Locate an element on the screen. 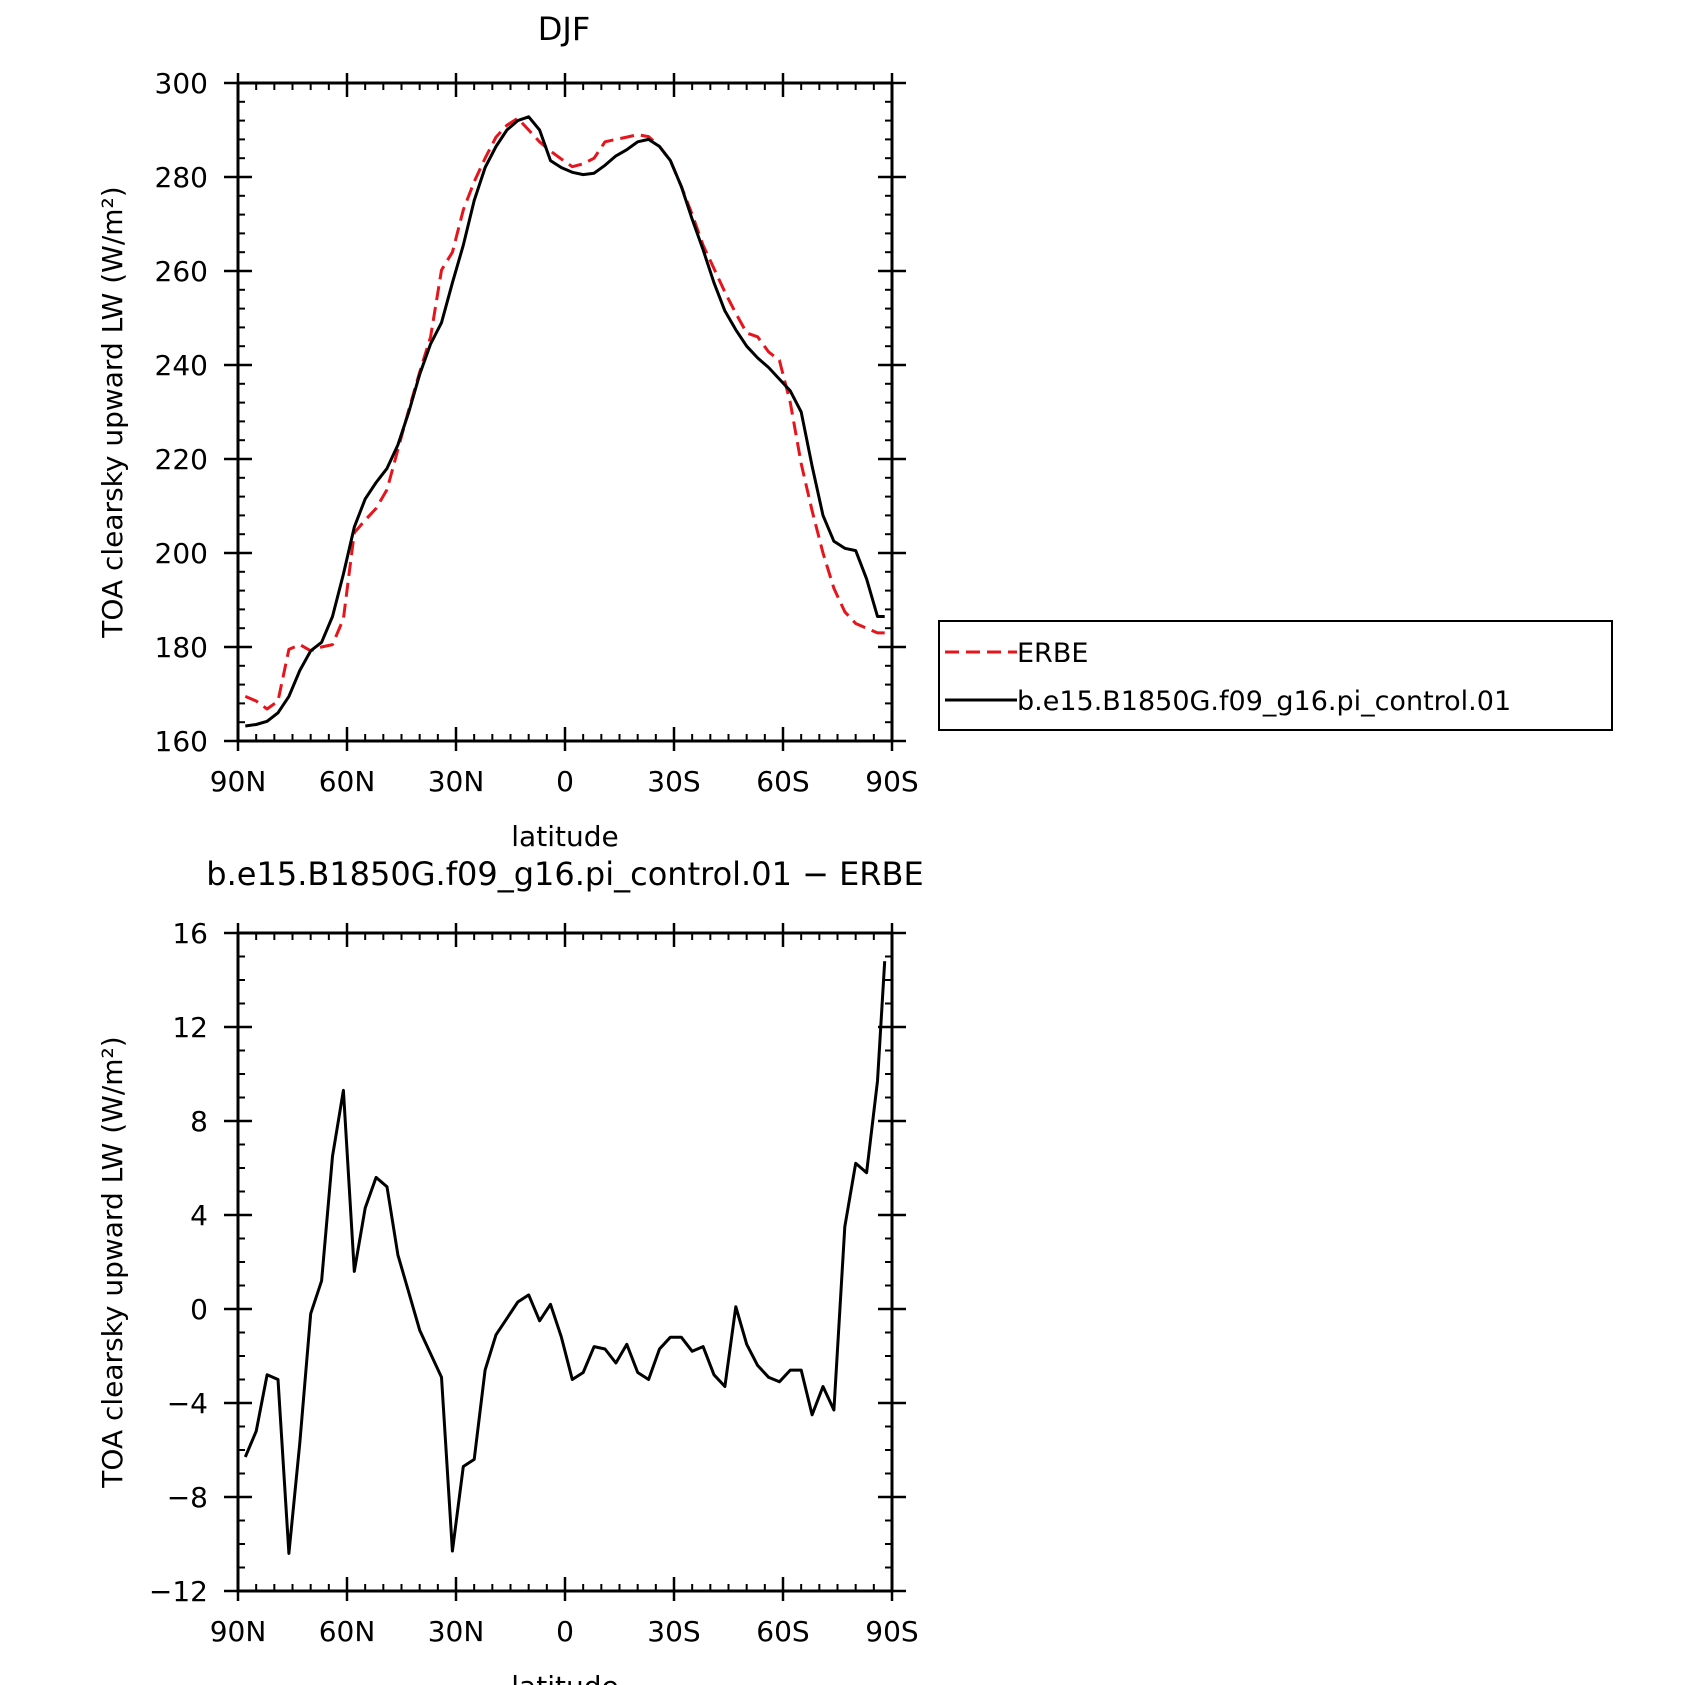 The height and width of the screenshot is (1685, 1685). y-tick-label: −12 is located at coordinates (178, 1591).